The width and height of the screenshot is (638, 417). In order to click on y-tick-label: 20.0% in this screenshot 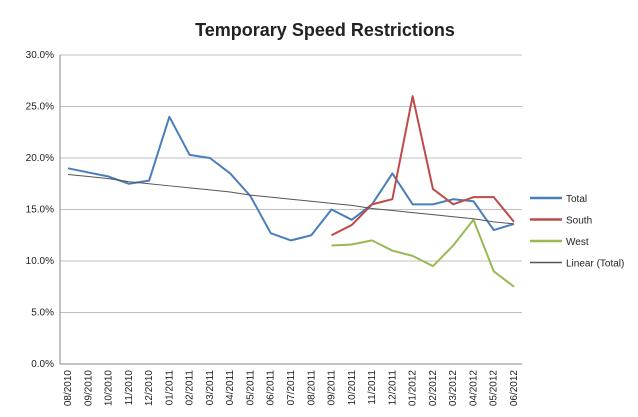, I will do `click(40, 158)`.